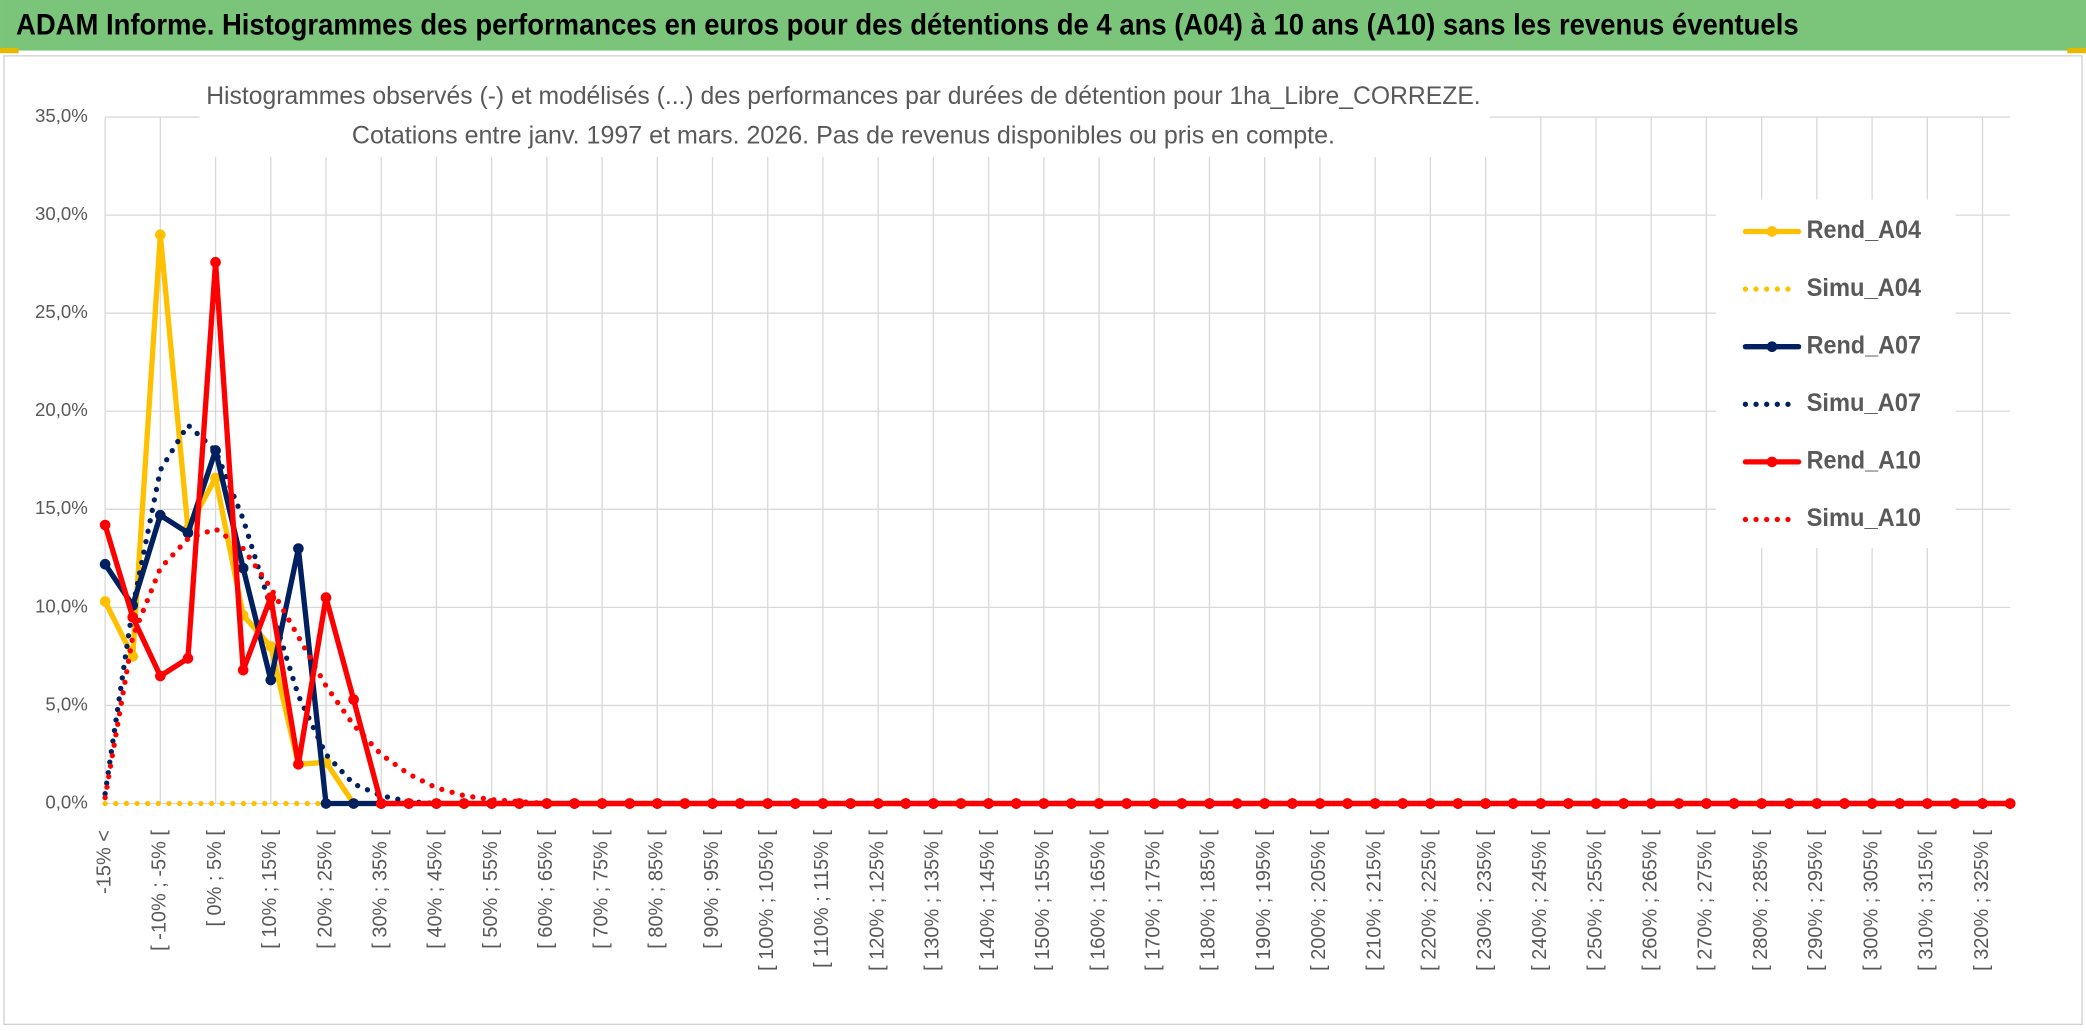 The height and width of the screenshot is (1031, 2086). Describe the element at coordinates (325, 889) in the screenshot. I see `x-tick-label: [ 20% ; 25% [` at that location.